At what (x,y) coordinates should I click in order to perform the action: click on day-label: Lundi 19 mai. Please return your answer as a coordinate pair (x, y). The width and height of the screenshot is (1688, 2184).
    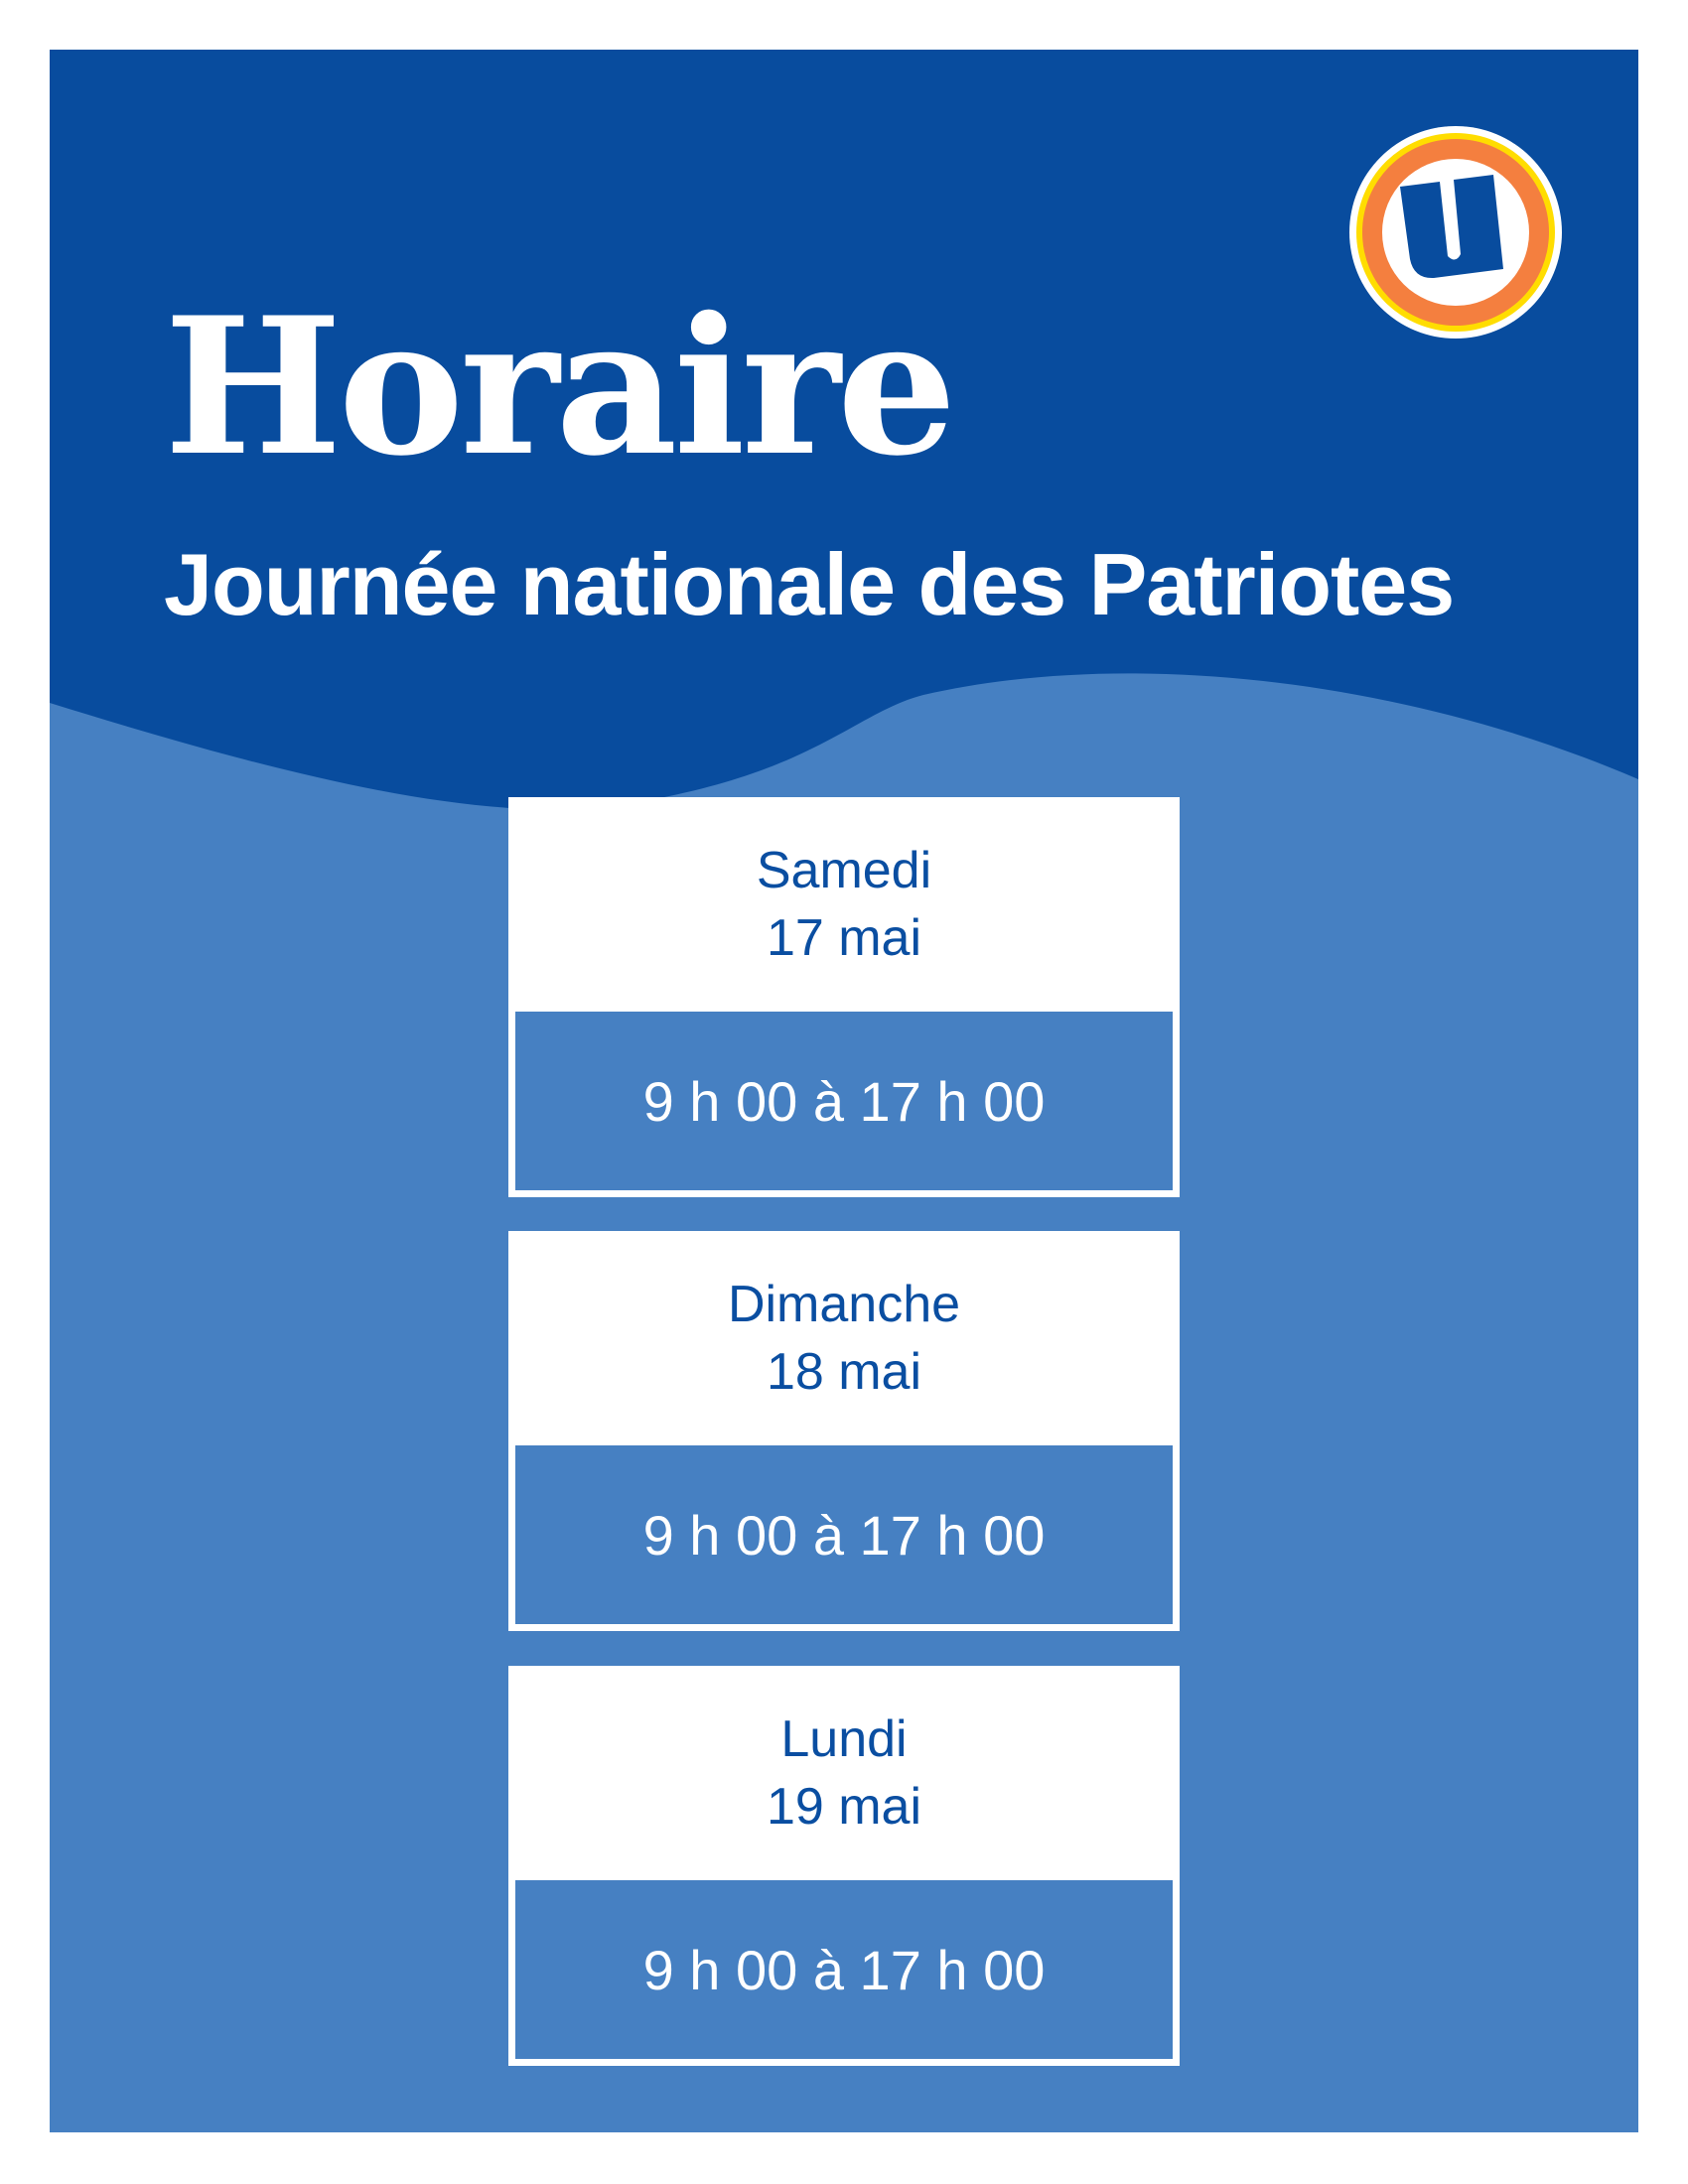
    Looking at the image, I should click on (844, 1773).